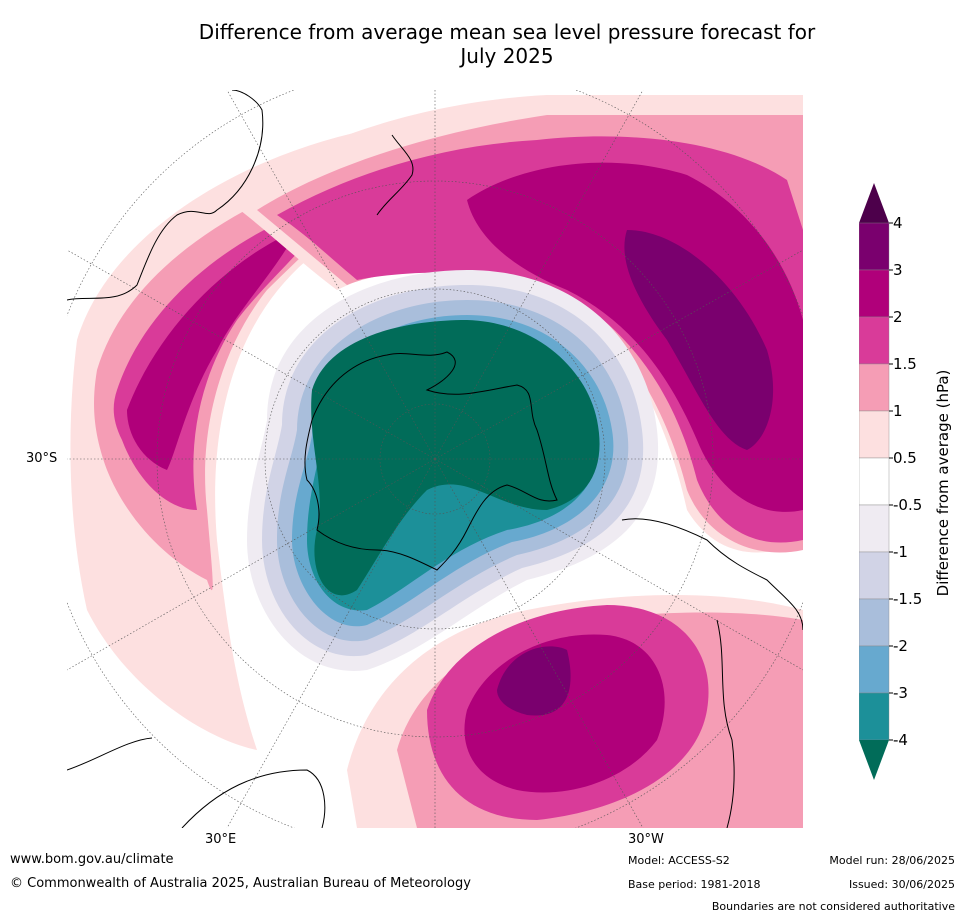 The height and width of the screenshot is (919, 965). Describe the element at coordinates (898, 270) in the screenshot. I see `colorbar-tick-label: 3` at that location.